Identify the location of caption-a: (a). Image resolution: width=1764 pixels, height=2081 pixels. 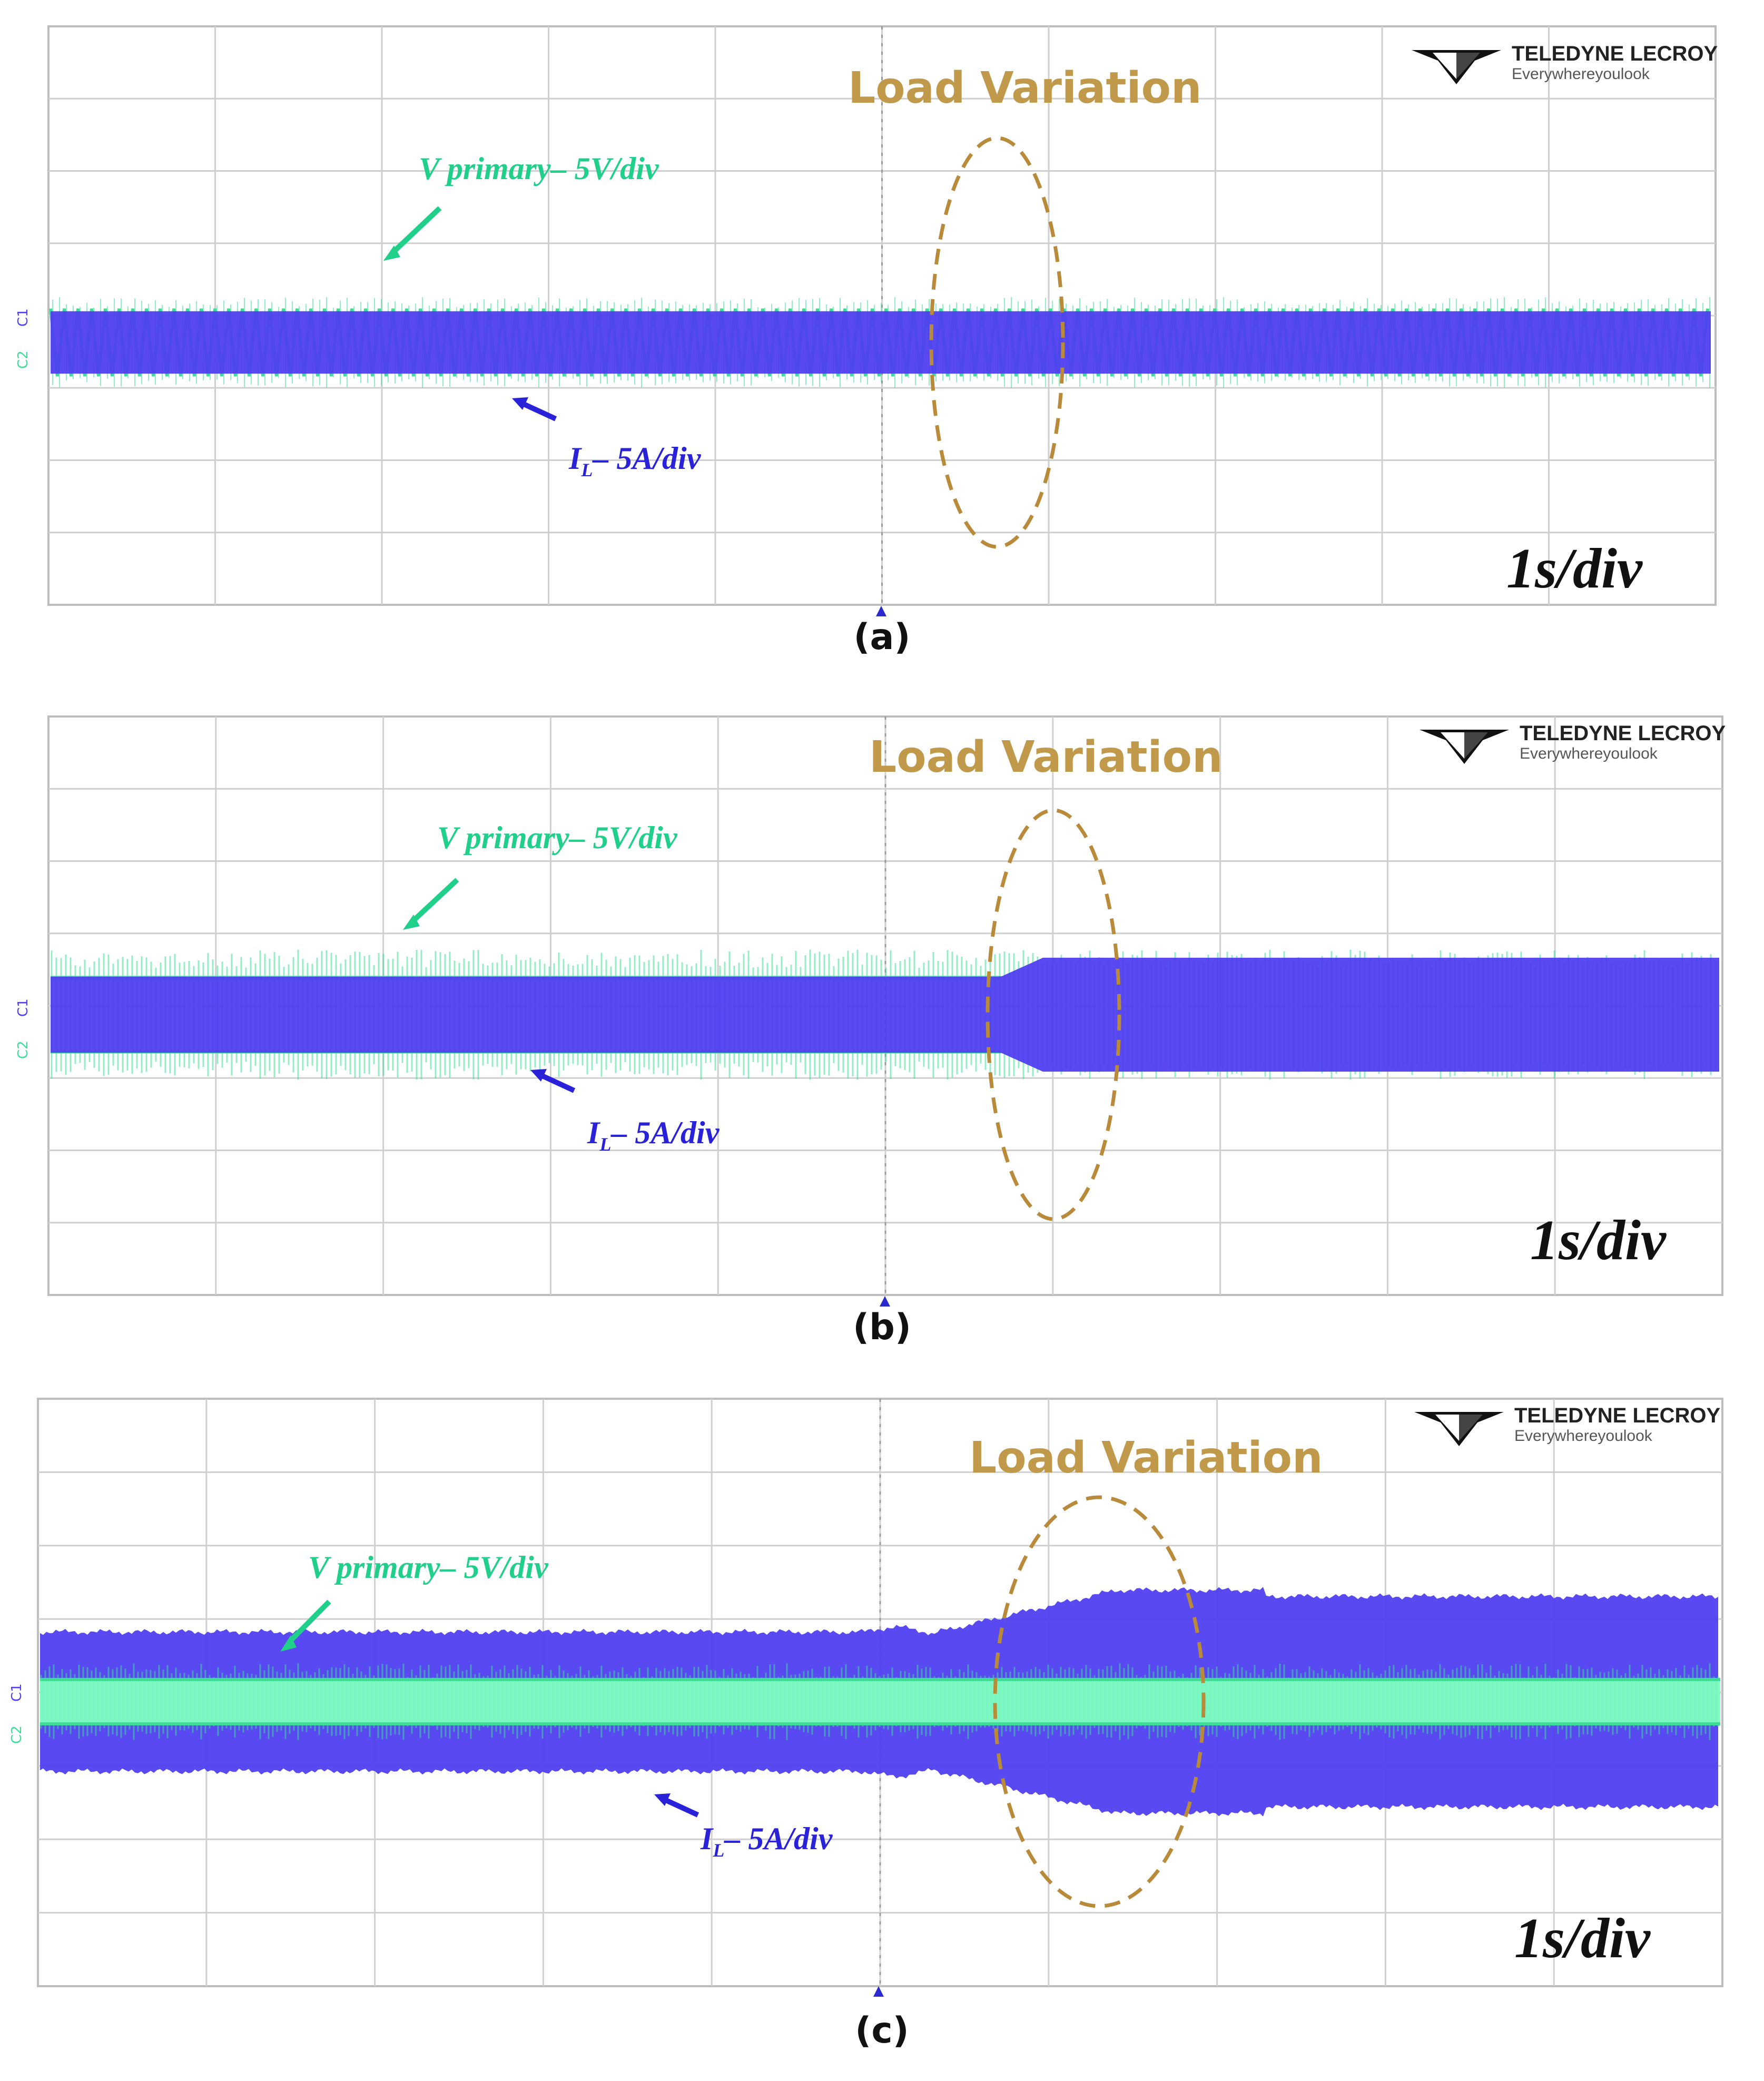
(882, 637).